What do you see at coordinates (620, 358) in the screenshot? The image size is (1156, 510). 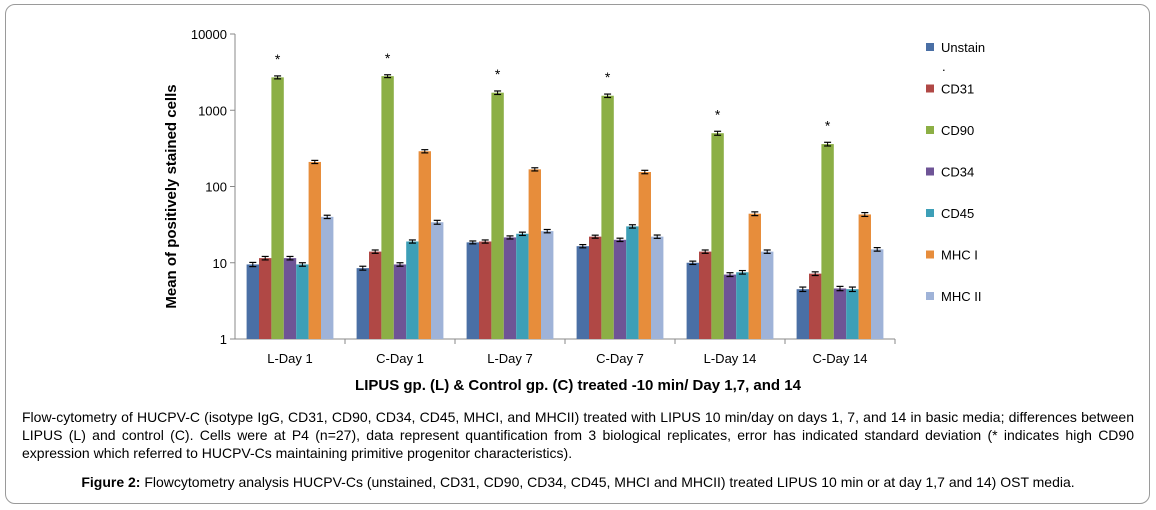 I see `x-tick-label: C-Day 7` at bounding box center [620, 358].